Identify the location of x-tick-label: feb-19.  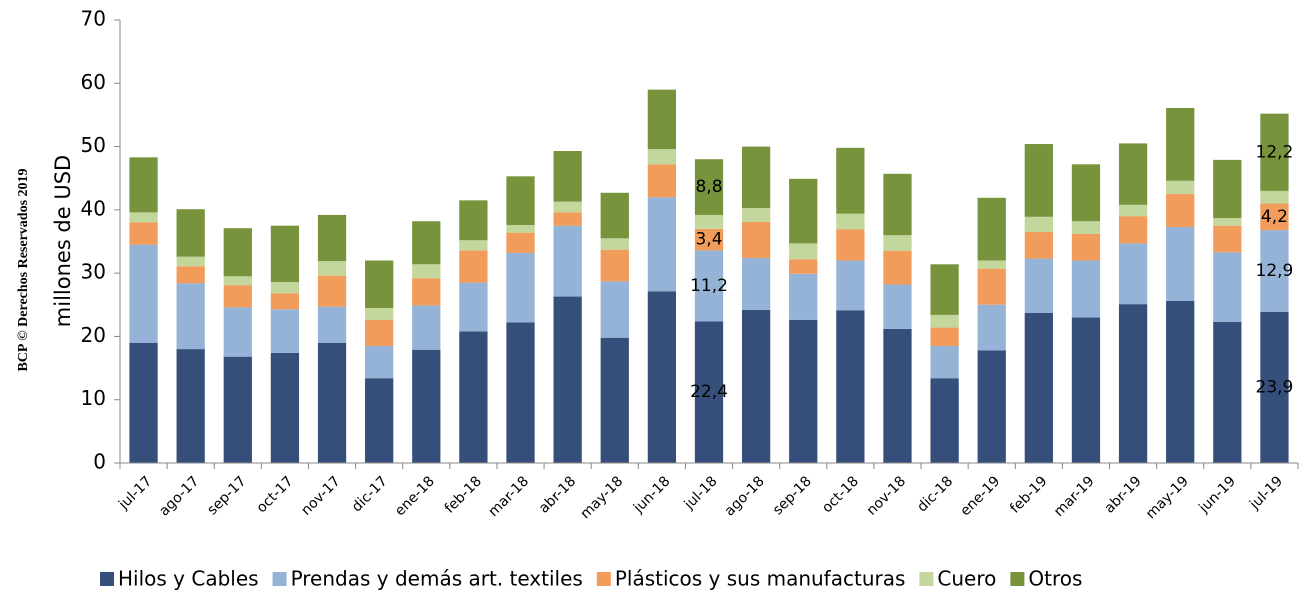
(1028, 494).